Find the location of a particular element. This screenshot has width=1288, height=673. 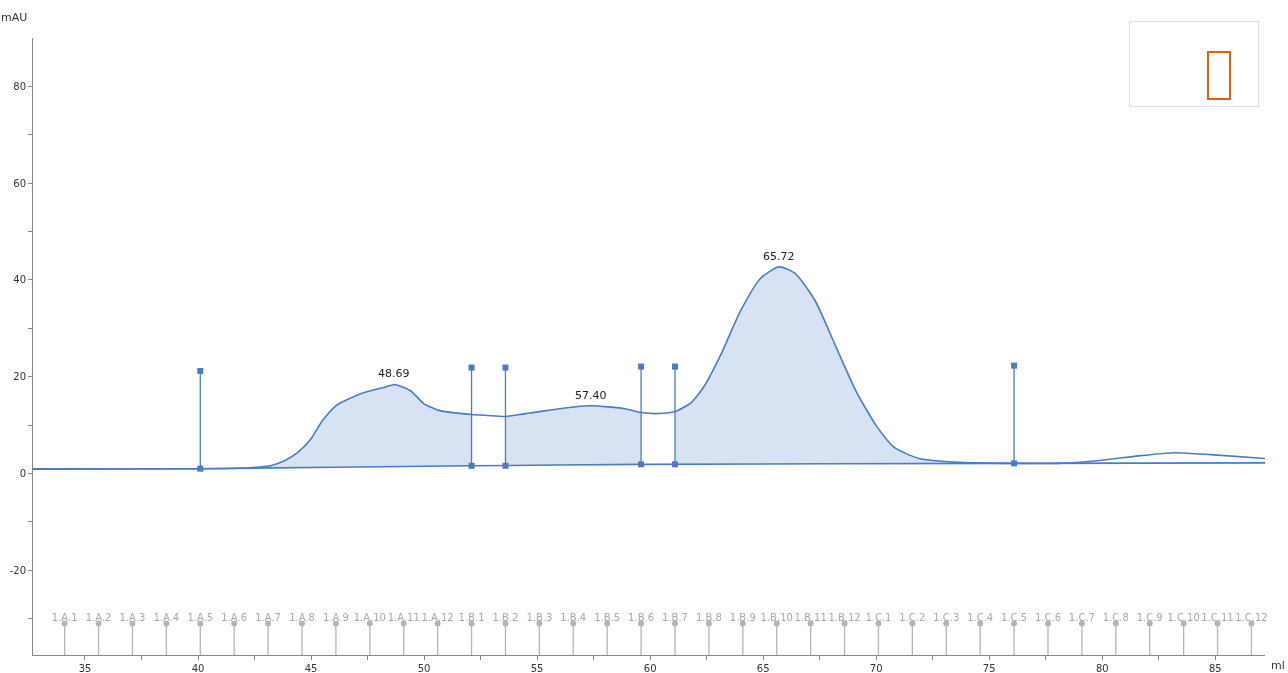

data-label: 1.B.2 is located at coordinates (505, 618).